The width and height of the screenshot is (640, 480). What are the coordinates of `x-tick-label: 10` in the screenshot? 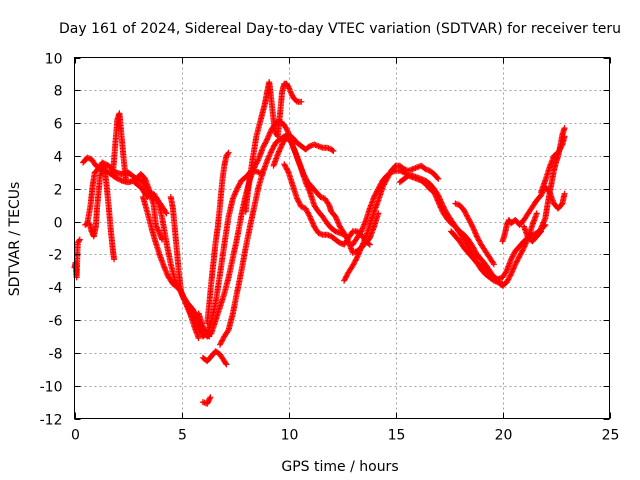 It's located at (290, 436).